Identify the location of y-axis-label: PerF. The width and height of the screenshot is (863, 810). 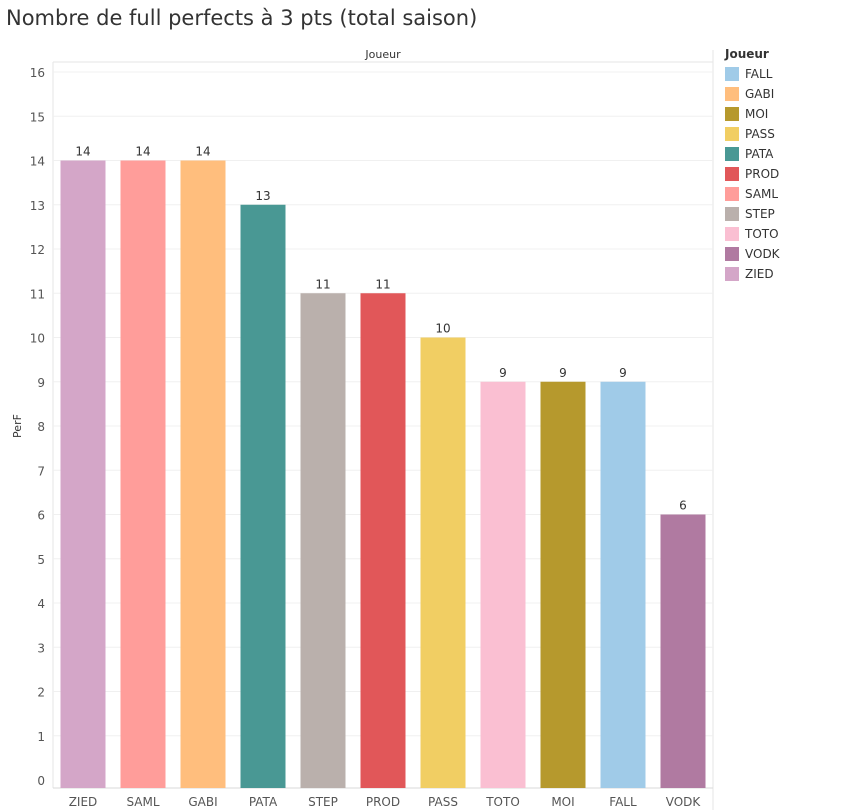
(17, 426).